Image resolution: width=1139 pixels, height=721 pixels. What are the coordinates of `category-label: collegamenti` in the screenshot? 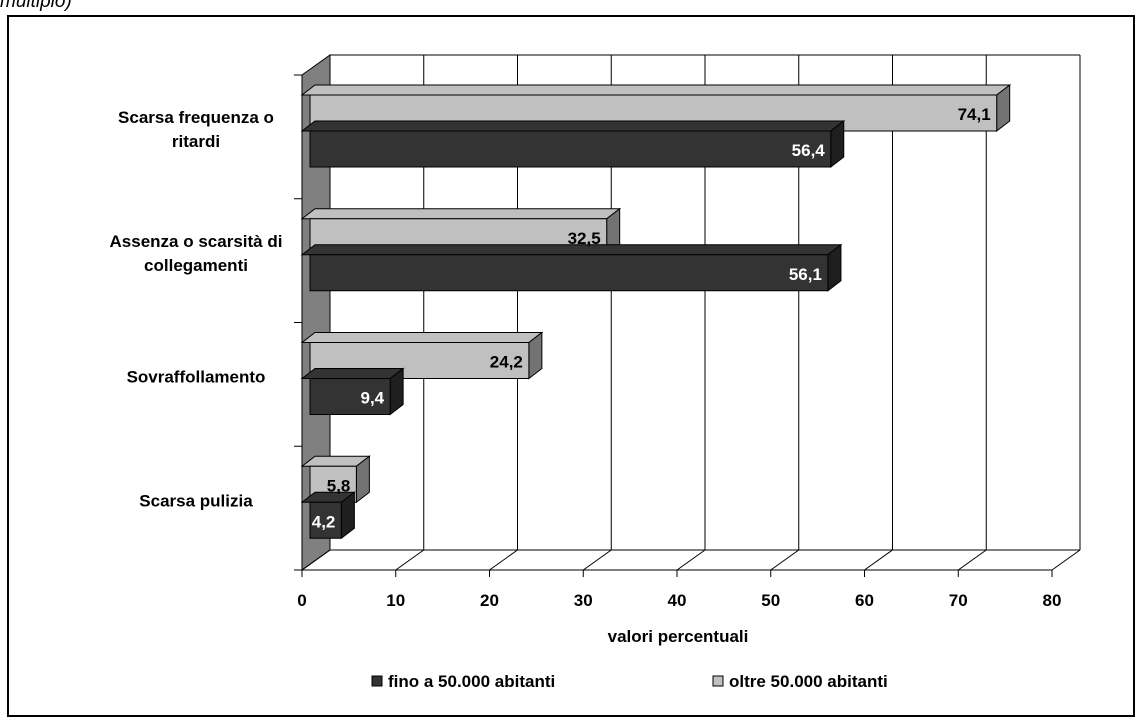 It's located at (196, 265).